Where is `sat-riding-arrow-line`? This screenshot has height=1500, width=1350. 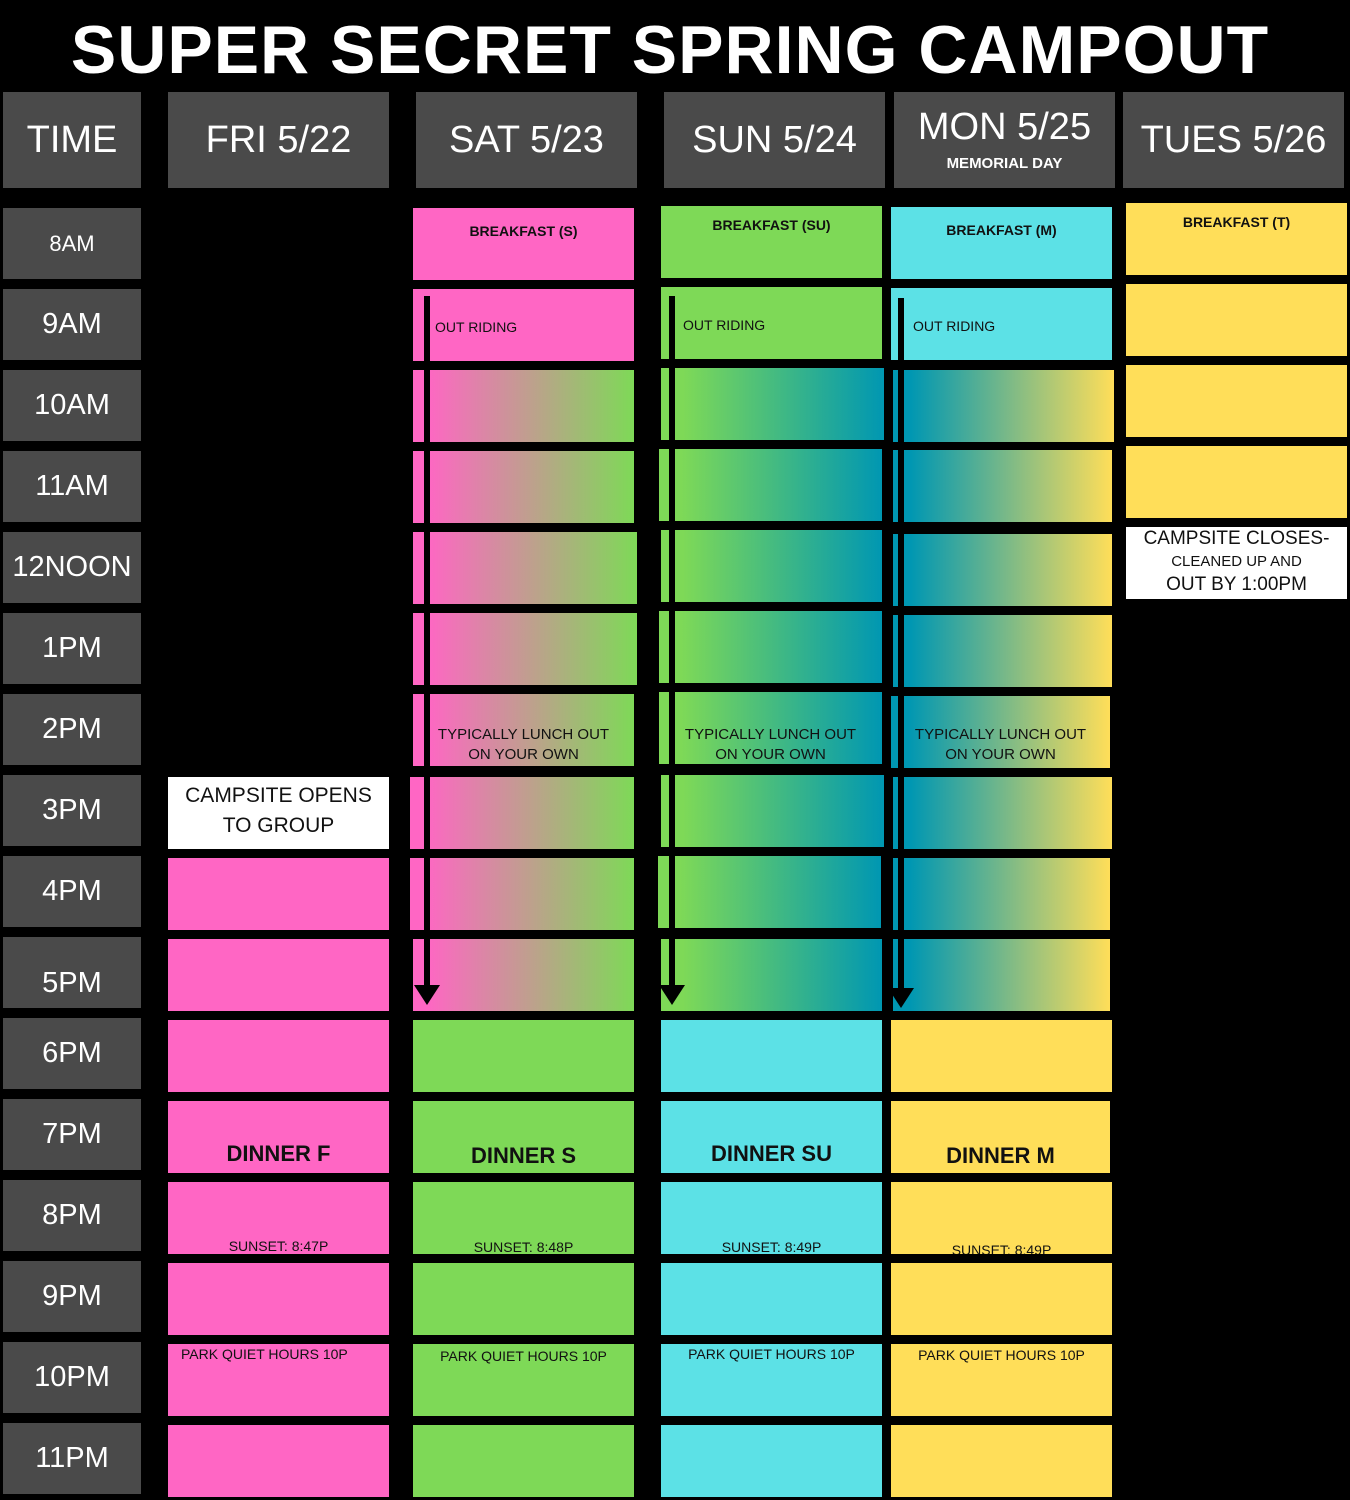 sat-riding-arrow-line is located at coordinates (427, 641).